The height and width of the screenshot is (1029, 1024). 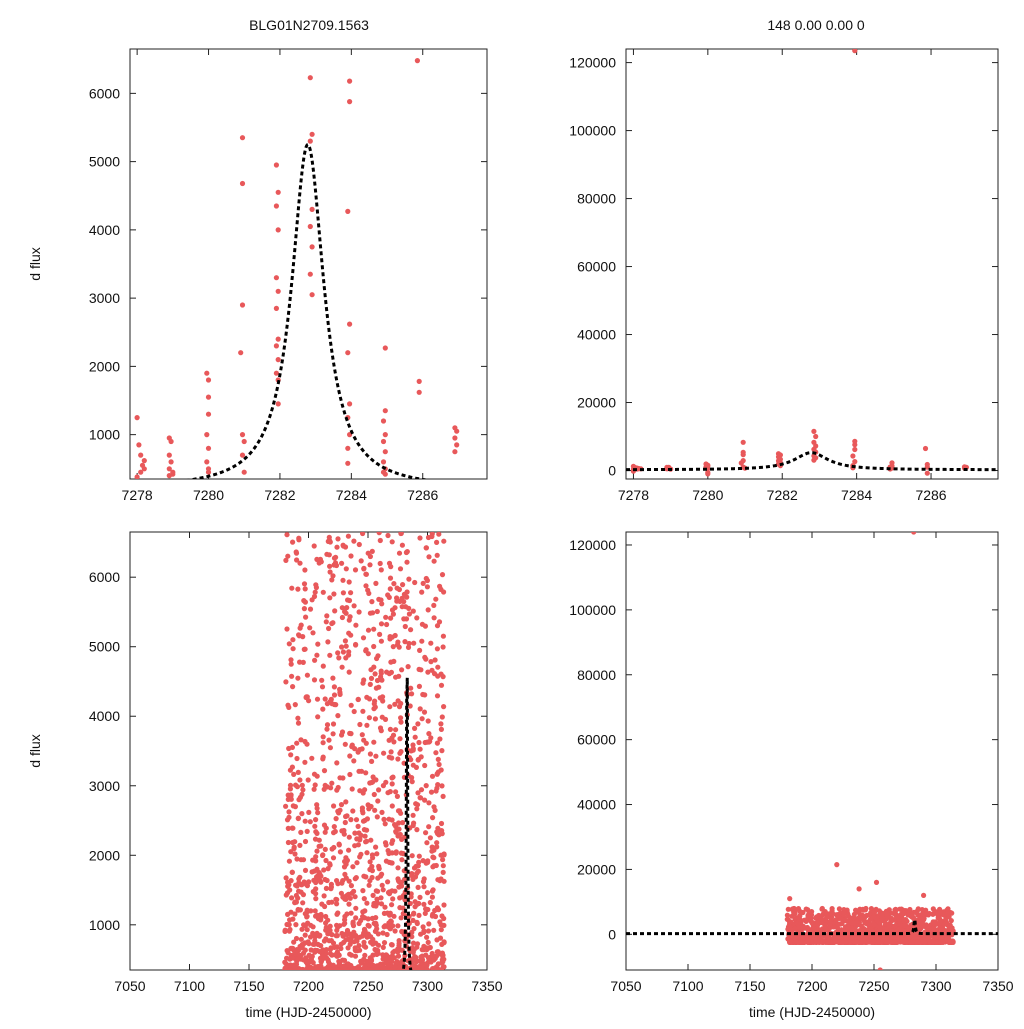 What do you see at coordinates (104, 786) in the screenshot?
I see `y-tick-label: 3000` at bounding box center [104, 786].